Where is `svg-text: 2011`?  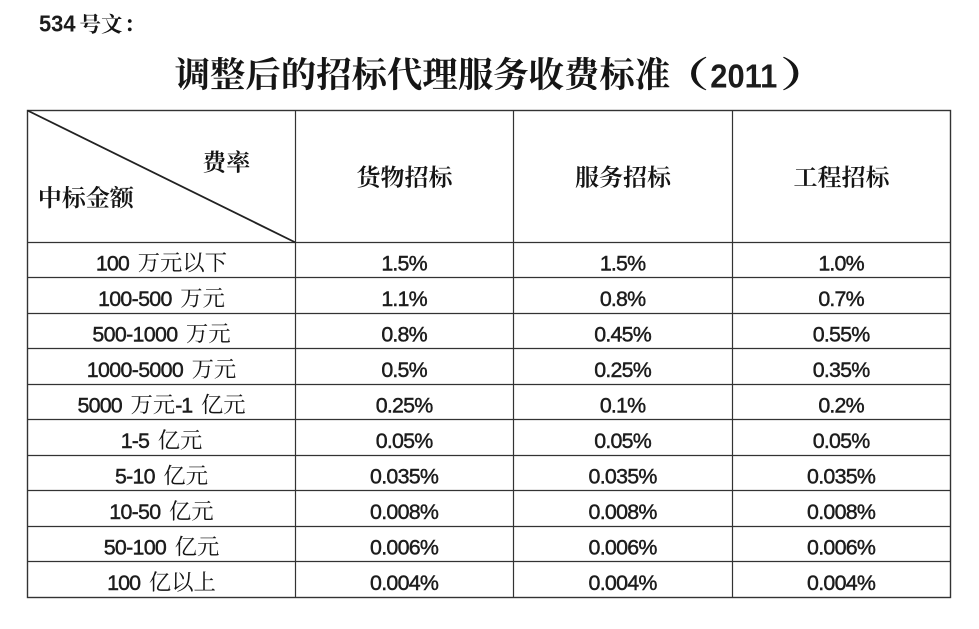 svg-text: 2011 is located at coordinates (743, 76).